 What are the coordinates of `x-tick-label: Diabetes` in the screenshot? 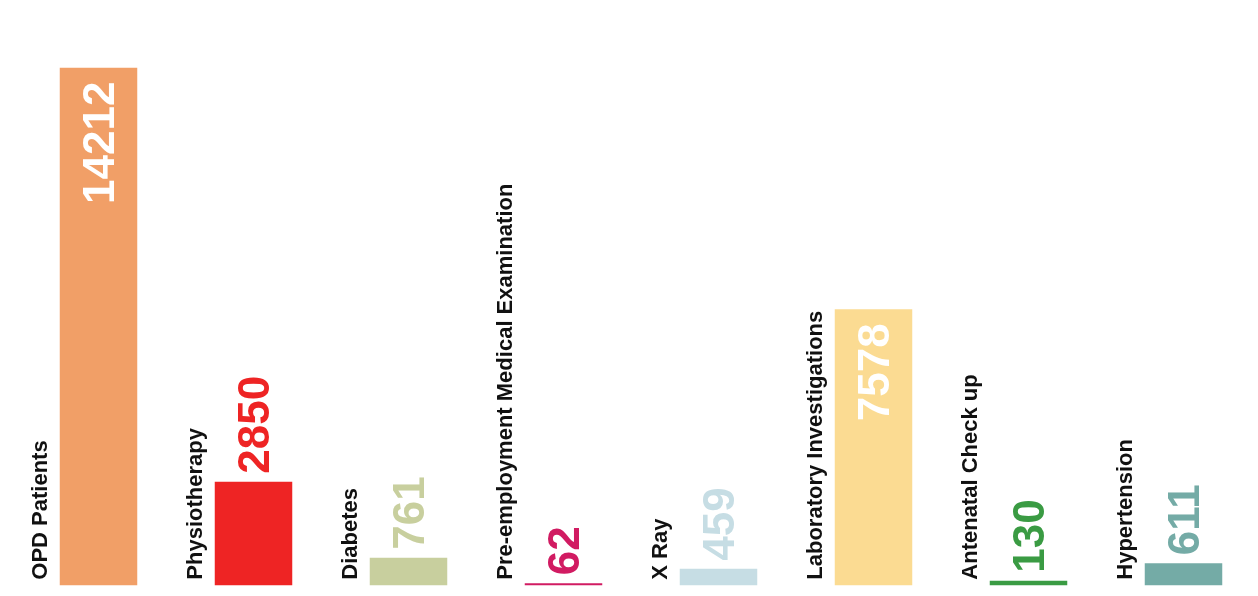 It's located at (349, 533).